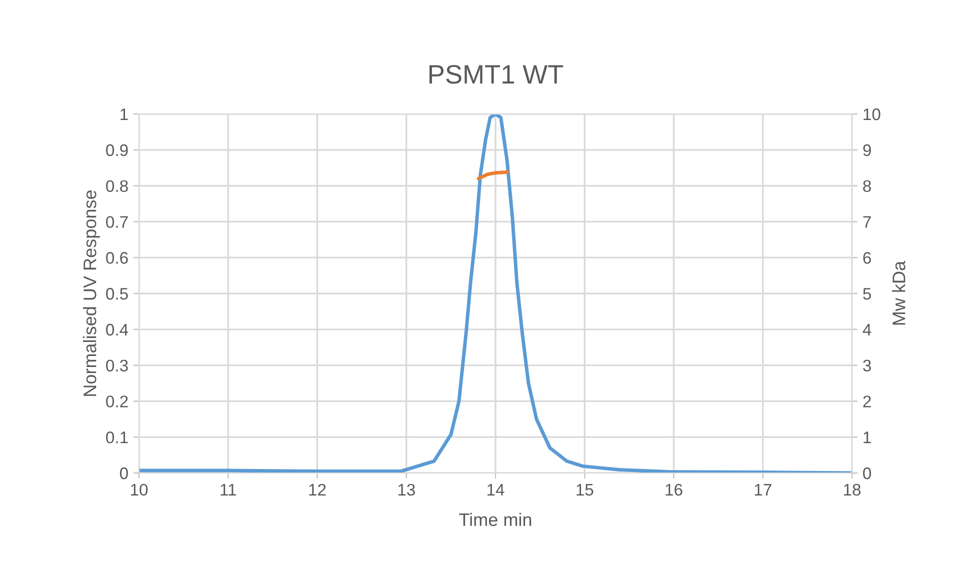 The width and height of the screenshot is (960, 585). What do you see at coordinates (763, 490) in the screenshot?
I see `x-tick-label: 17` at bounding box center [763, 490].